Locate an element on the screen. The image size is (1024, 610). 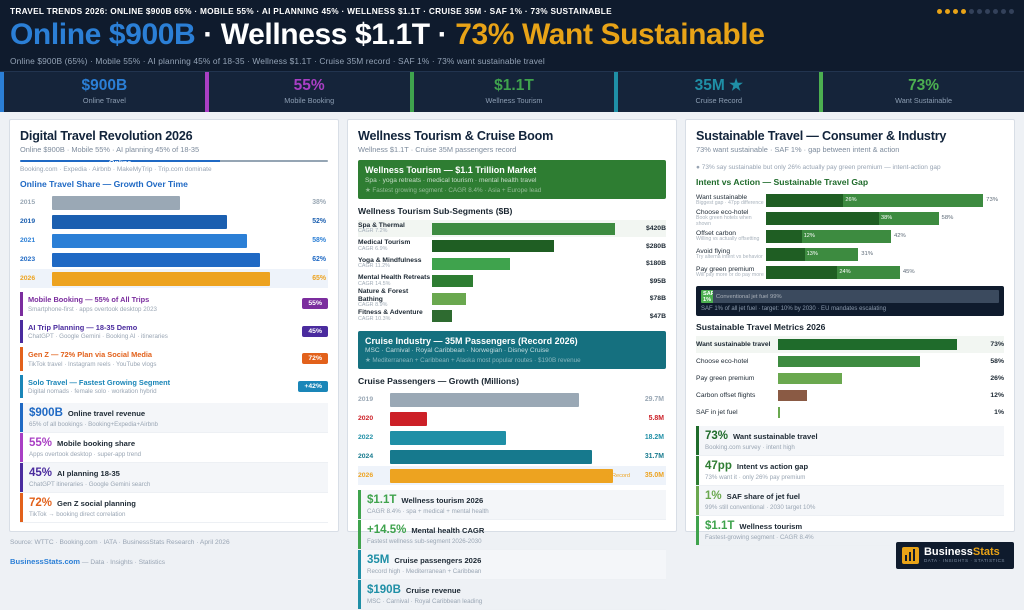
callout-title: Mobile Booking — 55% of All Trips is located at coordinates (89, 300).